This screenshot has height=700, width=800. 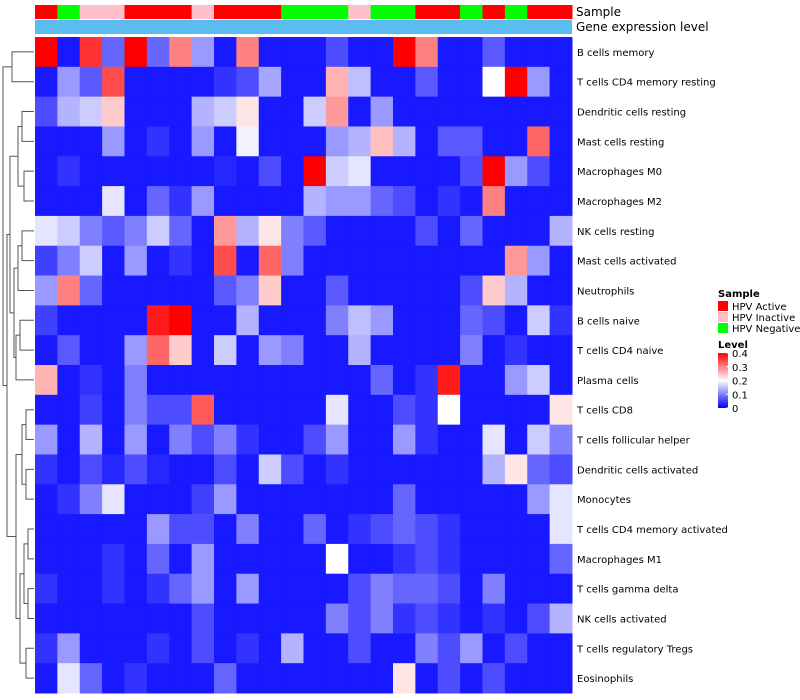 I want to click on row-label: Neutrophils, so click(x=605, y=291).